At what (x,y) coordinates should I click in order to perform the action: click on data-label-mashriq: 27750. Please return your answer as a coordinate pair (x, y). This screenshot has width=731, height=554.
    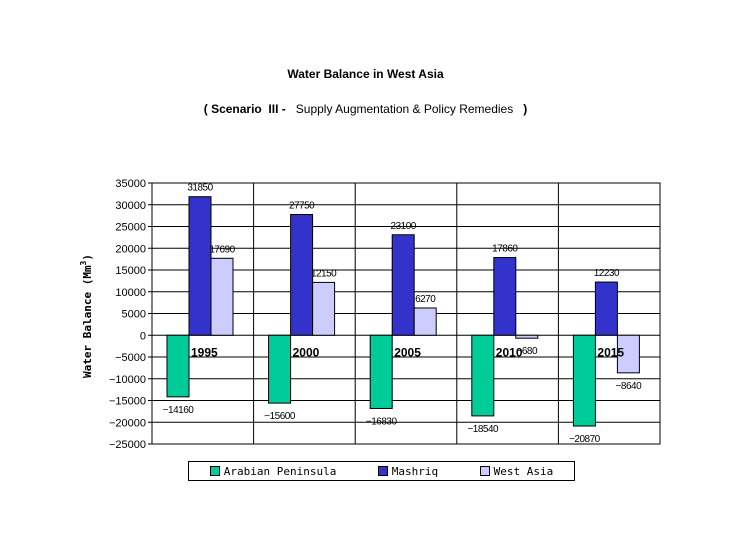
    Looking at the image, I should click on (302, 206).